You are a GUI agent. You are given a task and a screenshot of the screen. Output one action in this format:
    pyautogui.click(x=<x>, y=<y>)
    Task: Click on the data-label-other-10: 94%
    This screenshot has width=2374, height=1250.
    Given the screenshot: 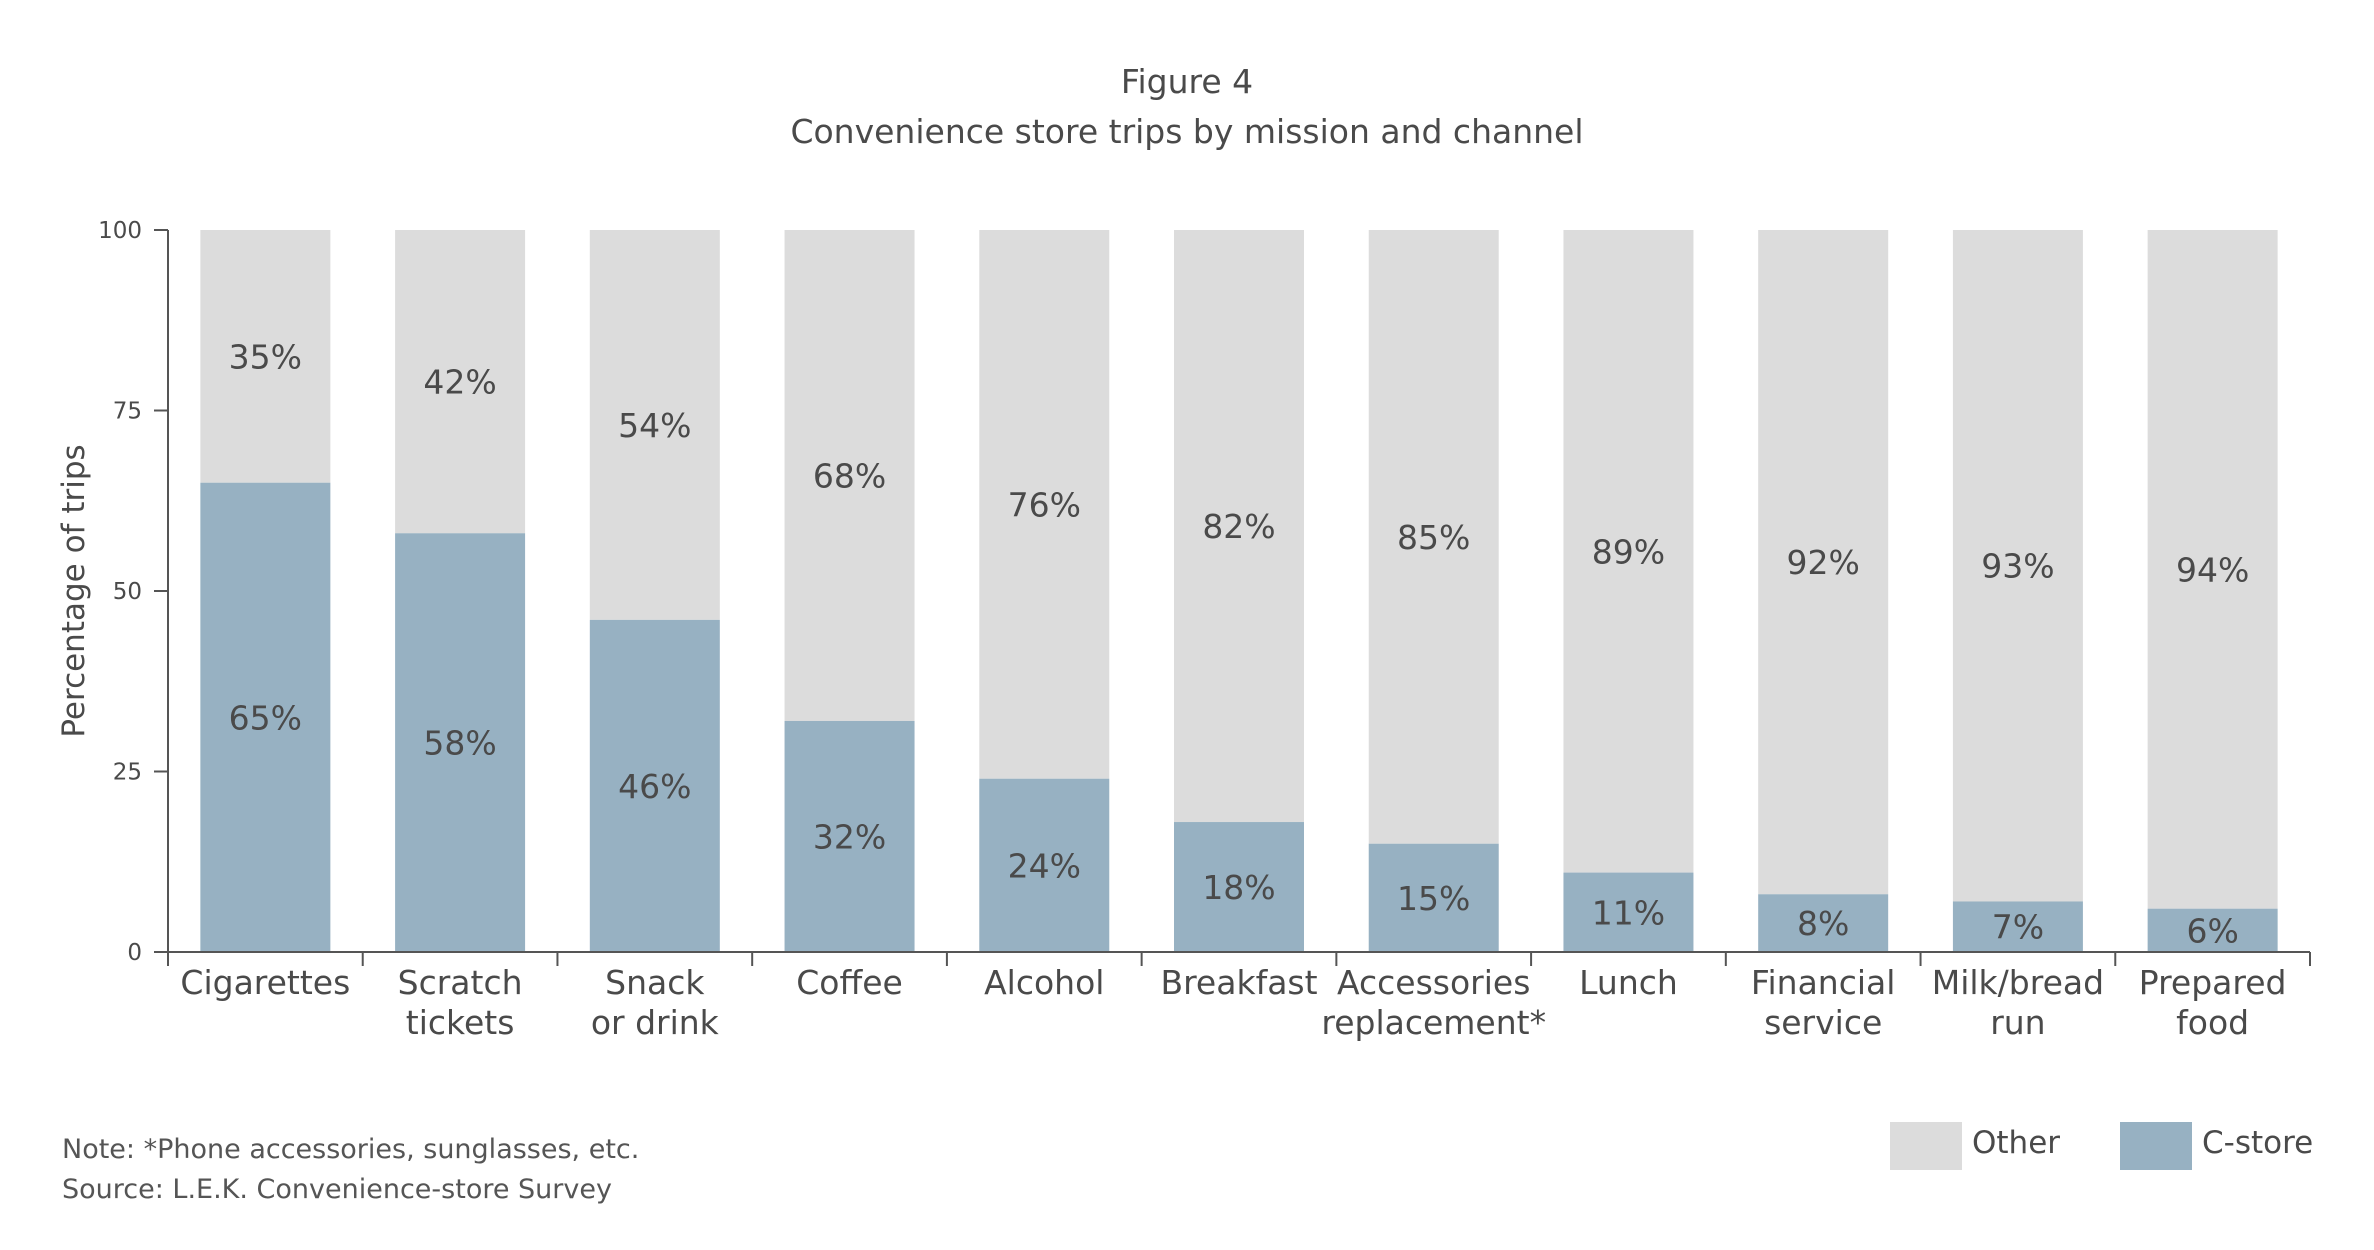 What is the action you would take?
    pyautogui.click(x=2212, y=569)
    